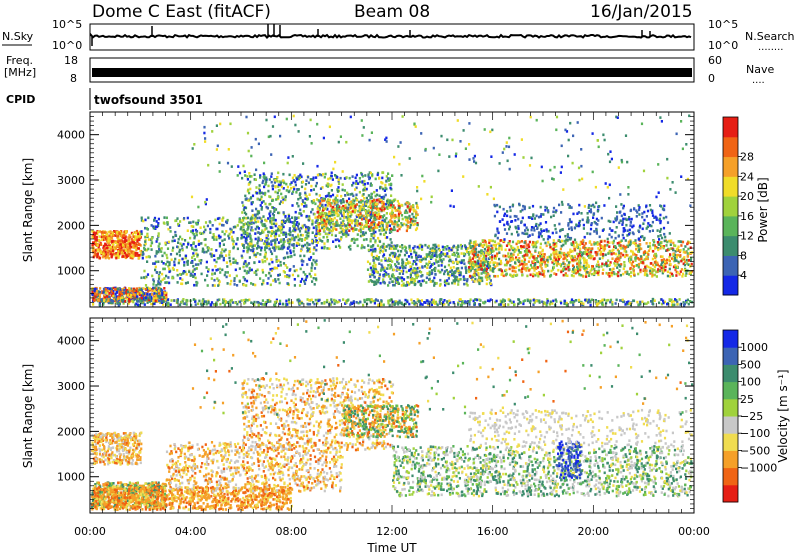 This screenshot has width=800, height=554. I want to click on freq-label-line1: Freq., so click(19, 60).